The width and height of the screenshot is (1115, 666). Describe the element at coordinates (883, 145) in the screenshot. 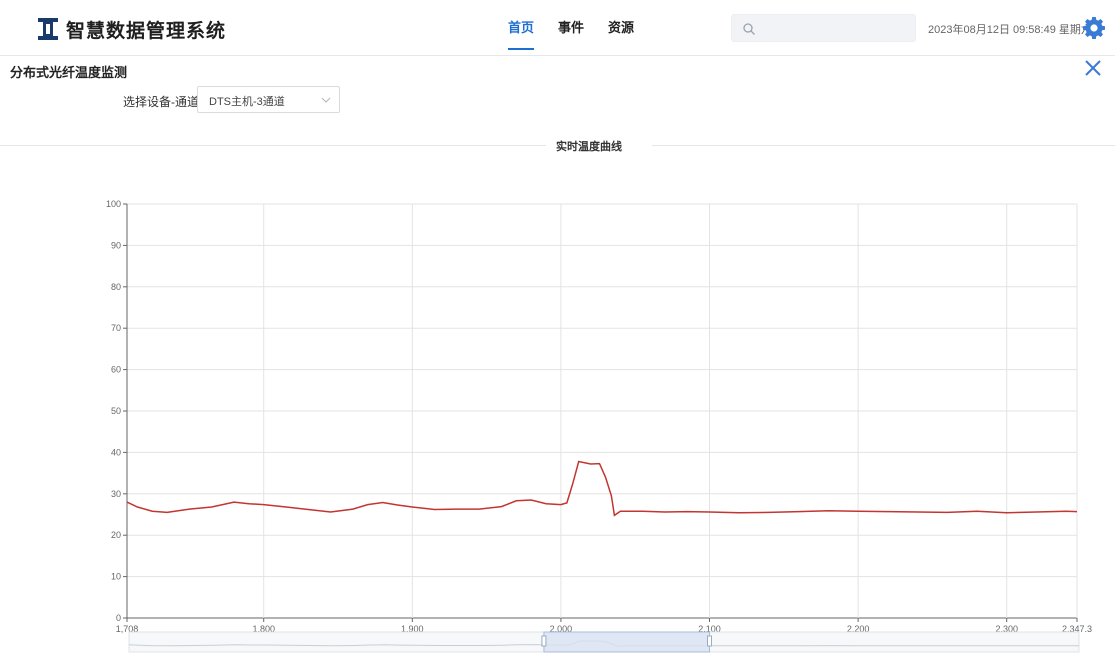

I see `section-divider-right` at that location.